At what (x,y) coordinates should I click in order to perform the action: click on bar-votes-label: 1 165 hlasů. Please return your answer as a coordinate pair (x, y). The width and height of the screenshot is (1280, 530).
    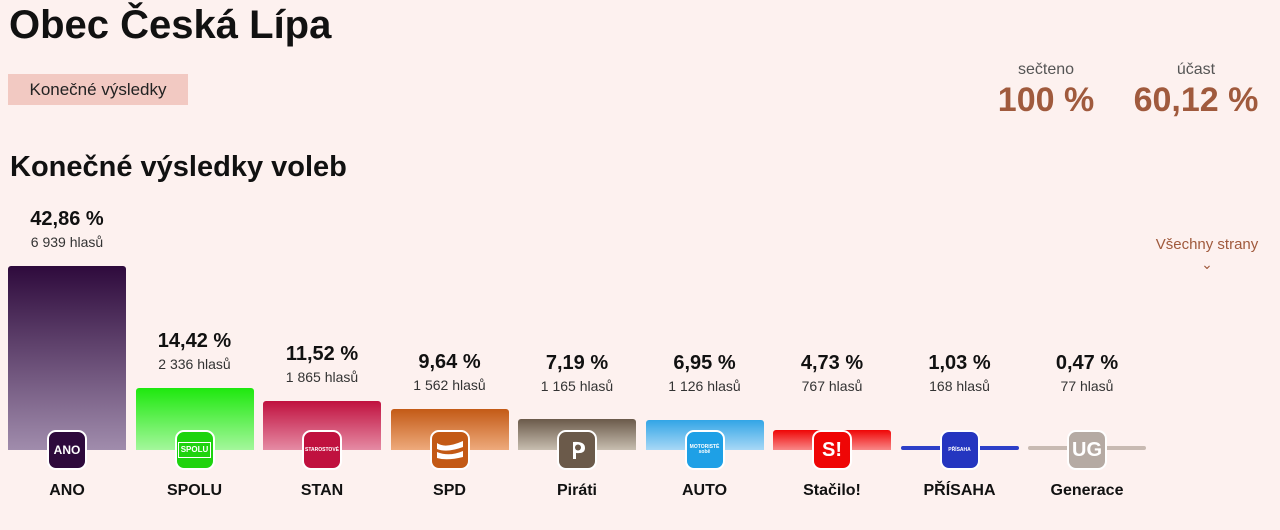
    Looking at the image, I should click on (577, 386).